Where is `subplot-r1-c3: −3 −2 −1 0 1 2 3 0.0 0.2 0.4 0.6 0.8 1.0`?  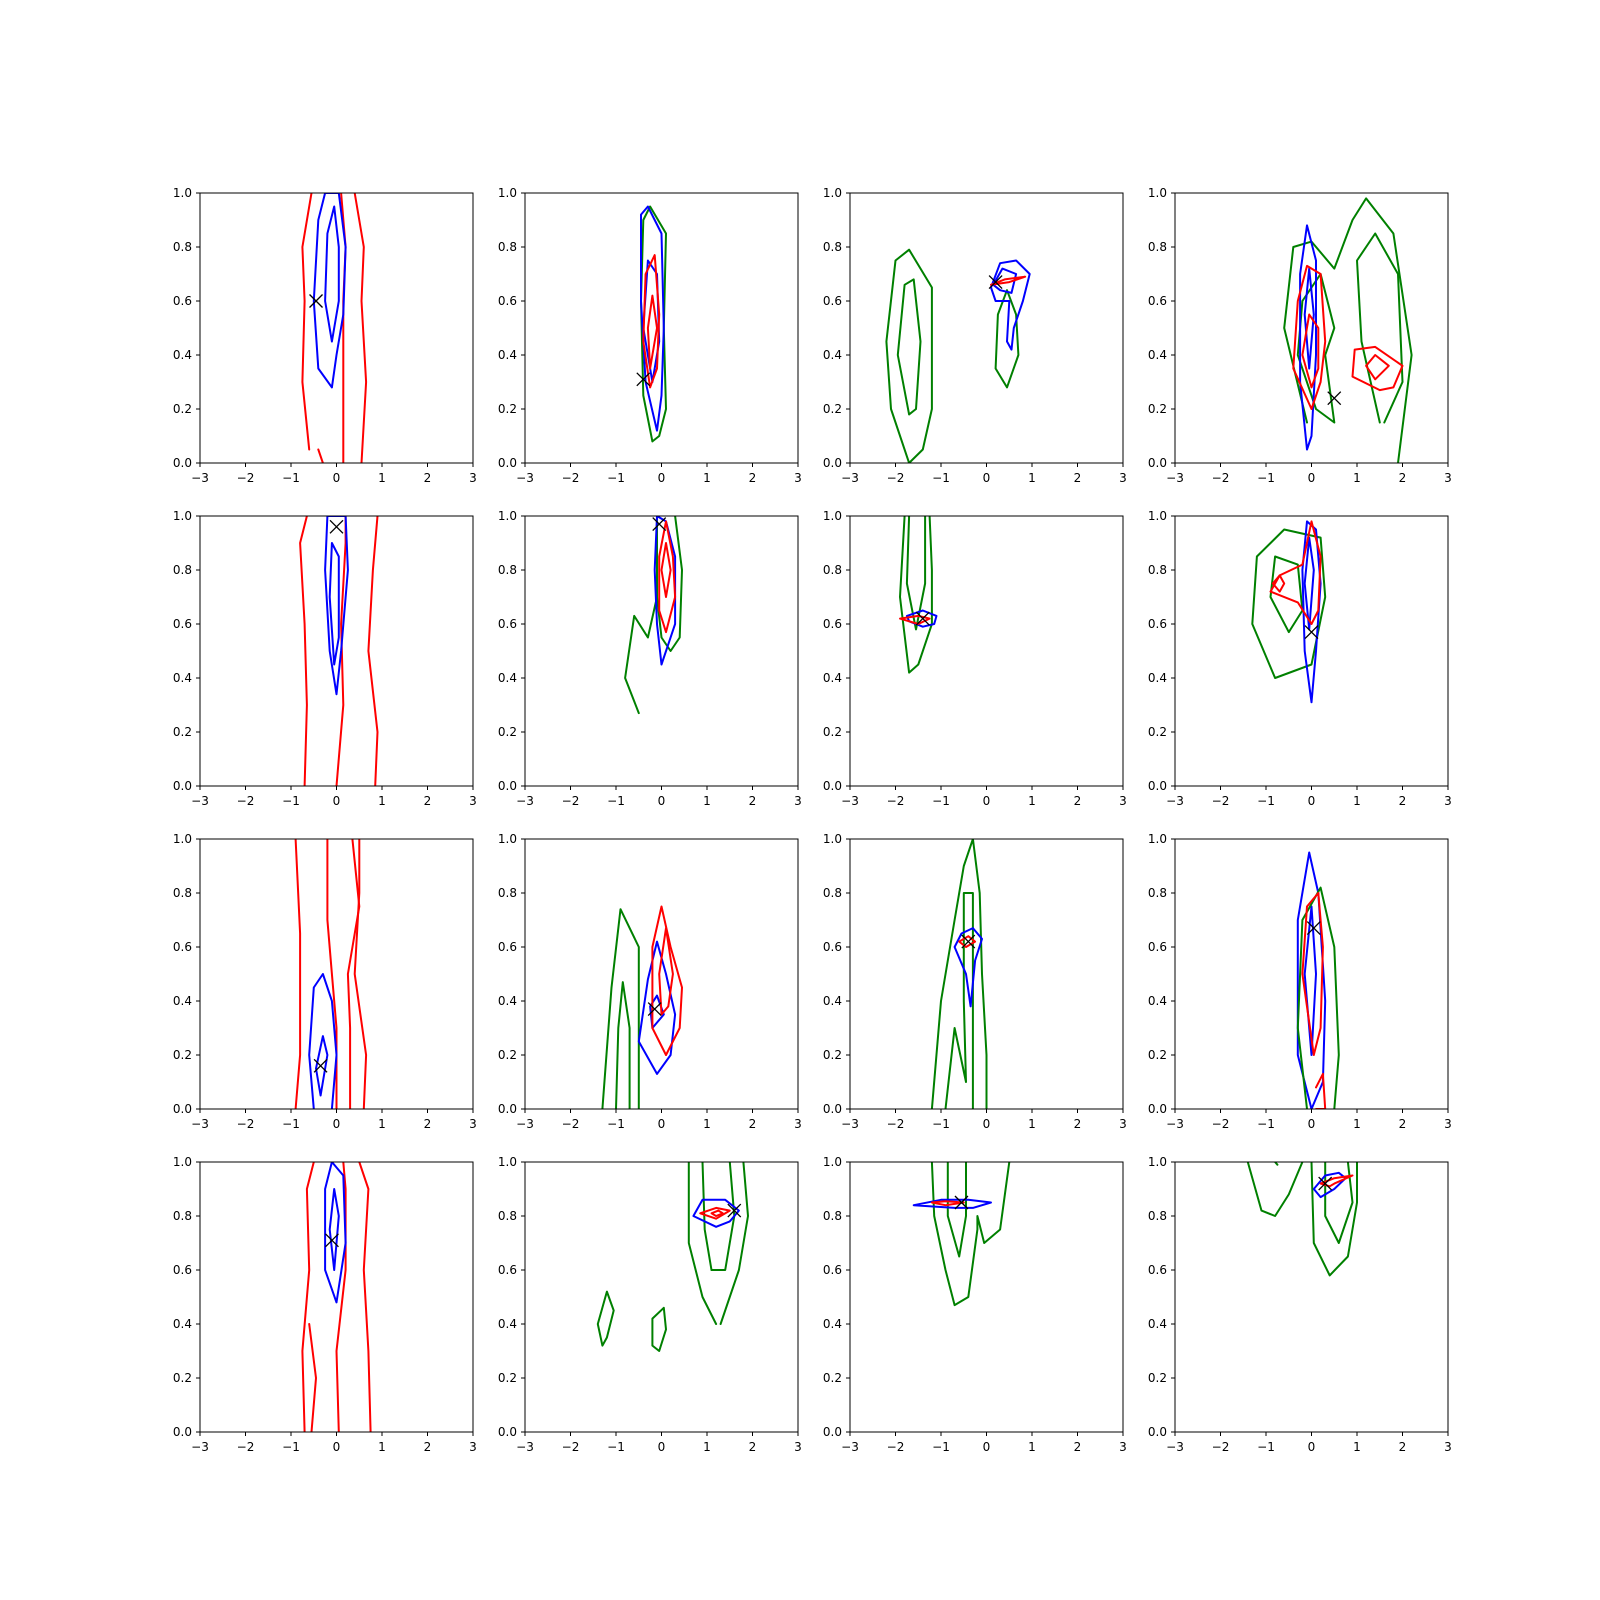
subplot-r1-c3: −3 −2 −1 0 1 2 3 0.0 0.2 0.4 0.6 0.8 1.0 is located at coordinates (975, 335).